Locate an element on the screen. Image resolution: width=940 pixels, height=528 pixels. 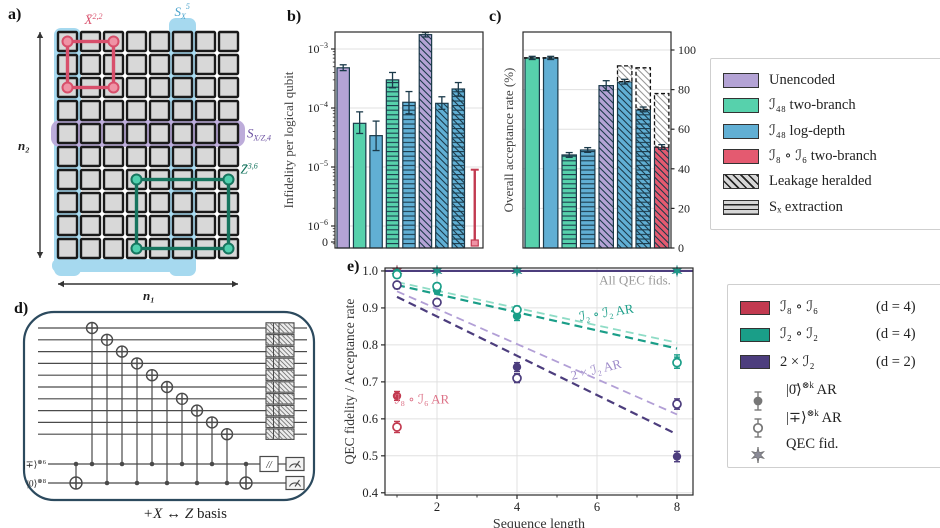
x-tick-label: 4 is located at coordinates (517, 507).